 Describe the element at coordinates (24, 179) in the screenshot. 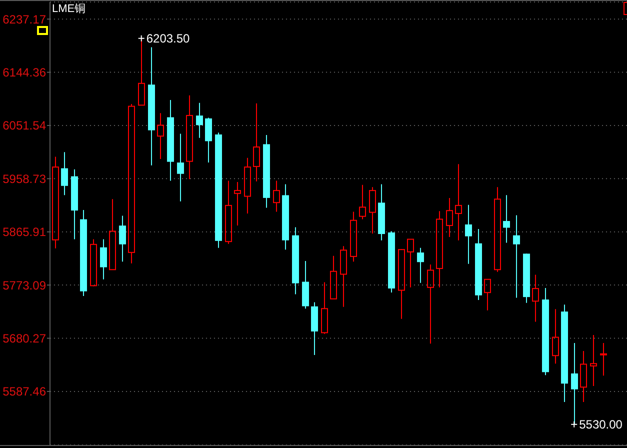

I see `y-tick-label: 5958.73` at that location.